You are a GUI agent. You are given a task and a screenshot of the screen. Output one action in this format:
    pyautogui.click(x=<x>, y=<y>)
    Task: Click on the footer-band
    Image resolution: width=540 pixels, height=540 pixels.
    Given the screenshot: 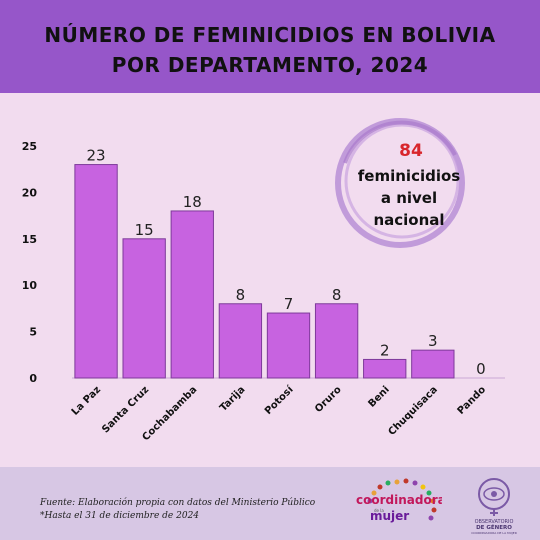 What is the action you would take?
    pyautogui.click(x=270, y=503)
    